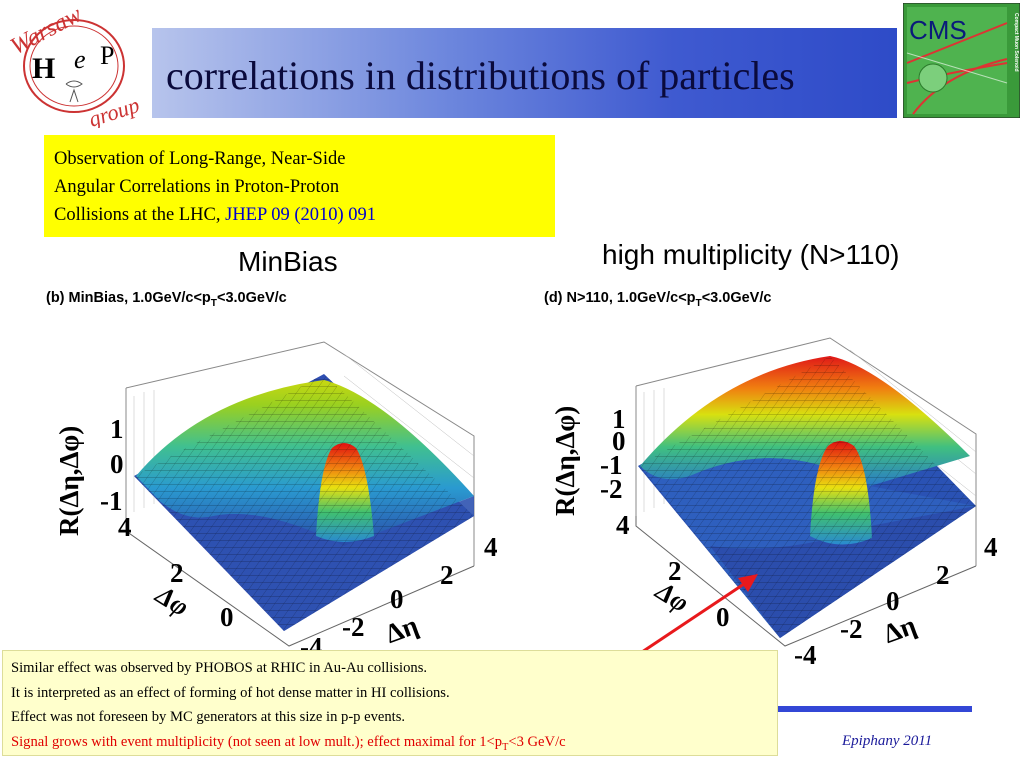 The height and width of the screenshot is (768, 1024). What do you see at coordinates (251, 298) in the screenshot?
I see `minbias-label-suffix: <3.0GeV/c` at bounding box center [251, 298].